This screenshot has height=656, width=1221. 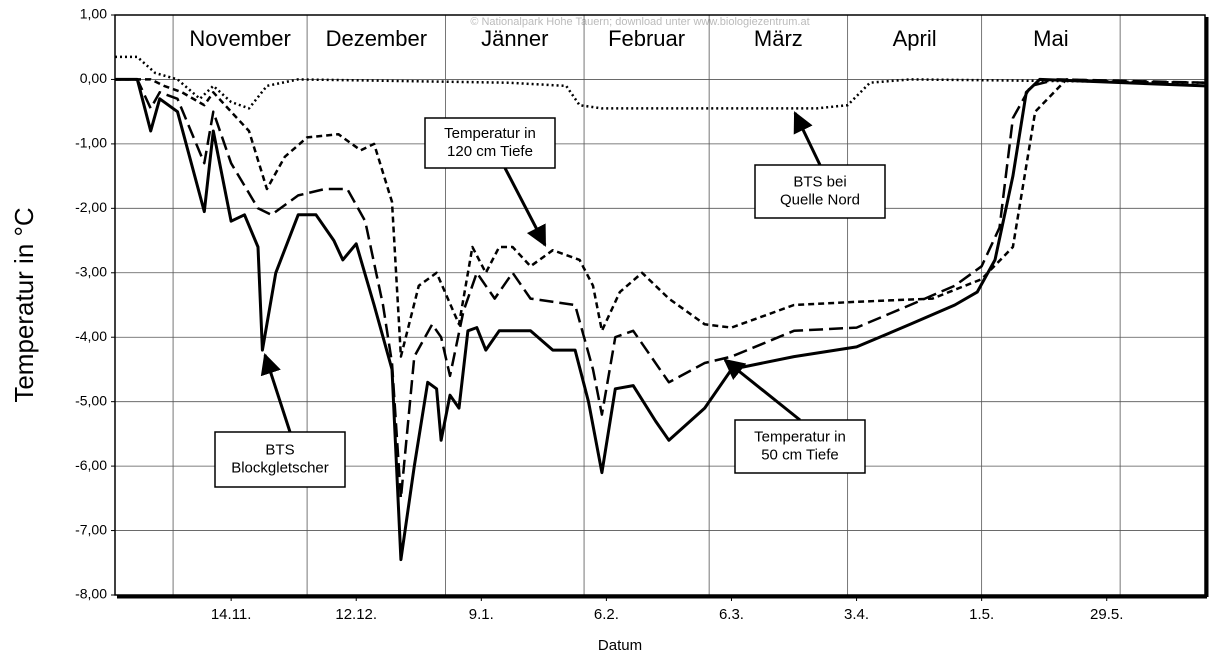 I want to click on annotation-text: 50 cm Tiefe, so click(x=800, y=454).